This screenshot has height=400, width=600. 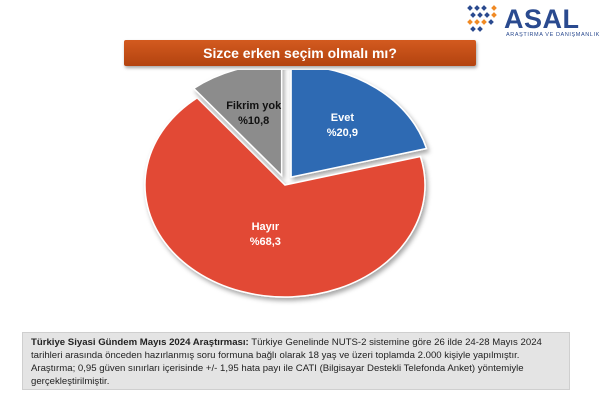 What do you see at coordinates (254, 113) in the screenshot?
I see `slice-label-fikrim-yok: Fikrim yok %10,8` at bounding box center [254, 113].